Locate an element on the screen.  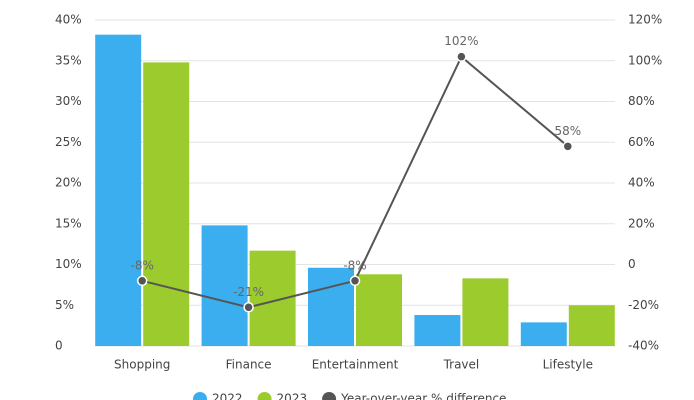
x-tick-label: Entertainment is located at coordinates (355, 365).